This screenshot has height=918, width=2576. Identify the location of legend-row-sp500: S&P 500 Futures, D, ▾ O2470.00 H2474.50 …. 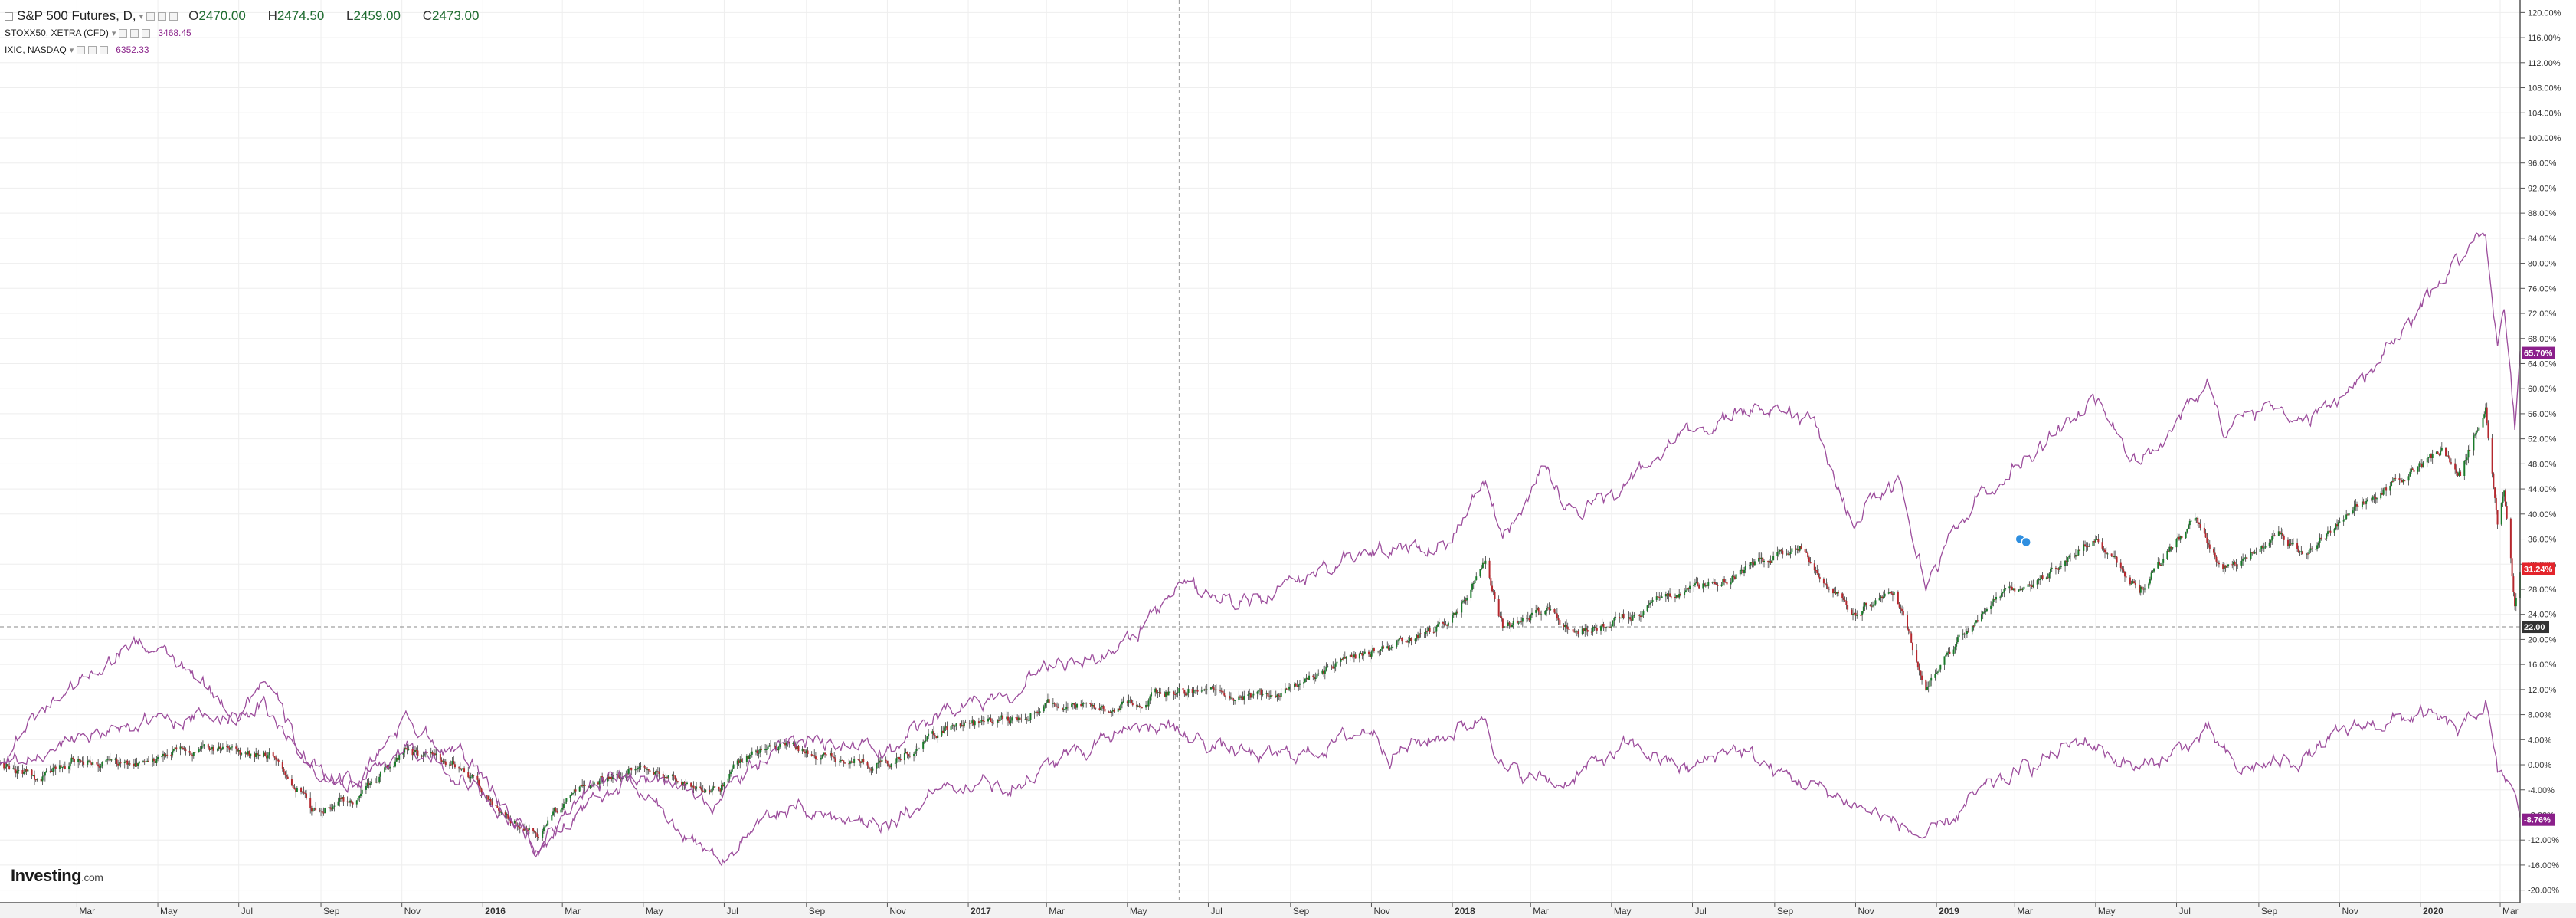
(251, 17).